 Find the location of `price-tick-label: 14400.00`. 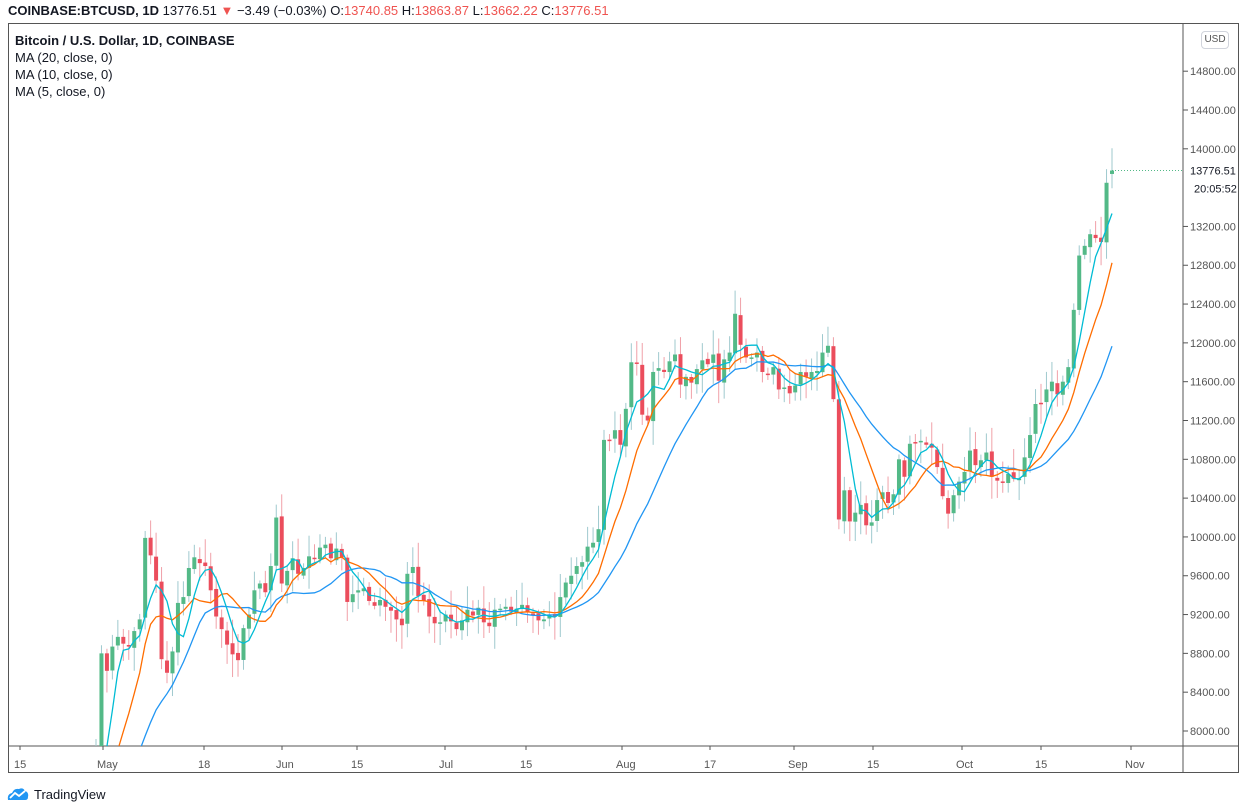

price-tick-label: 14400.00 is located at coordinates (1213, 111).